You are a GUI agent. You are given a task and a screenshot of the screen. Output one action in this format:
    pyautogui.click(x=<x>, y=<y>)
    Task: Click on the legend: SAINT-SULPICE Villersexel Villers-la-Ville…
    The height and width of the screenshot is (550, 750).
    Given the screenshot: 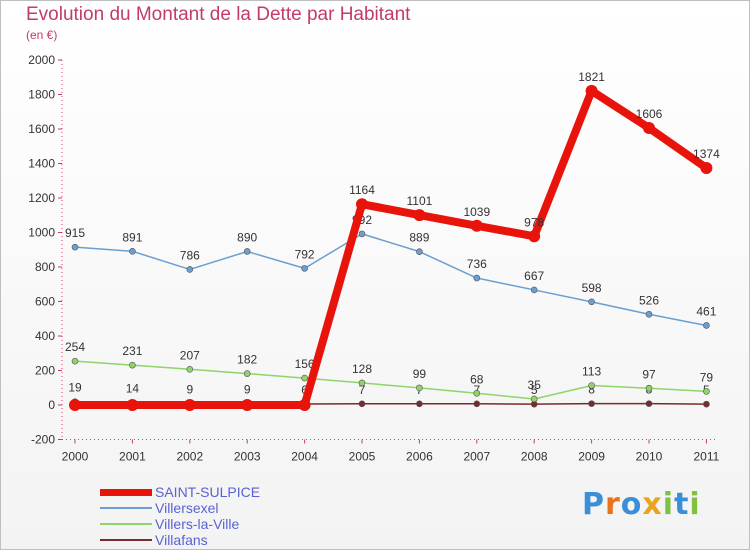 What is the action you would take?
    pyautogui.click(x=250, y=516)
    